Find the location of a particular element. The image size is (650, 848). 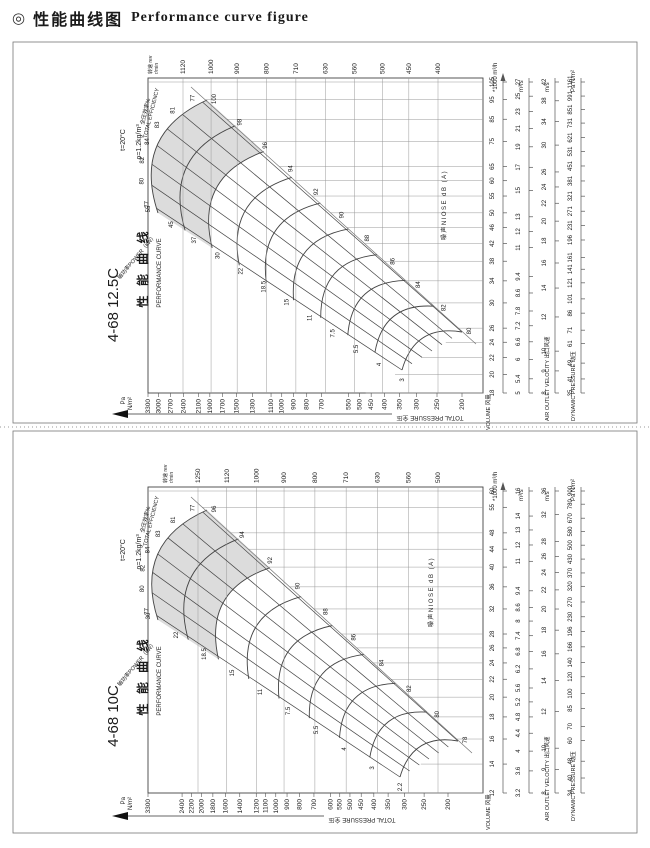

pressure-tick-label: 500 is located at coordinates (359, 404).